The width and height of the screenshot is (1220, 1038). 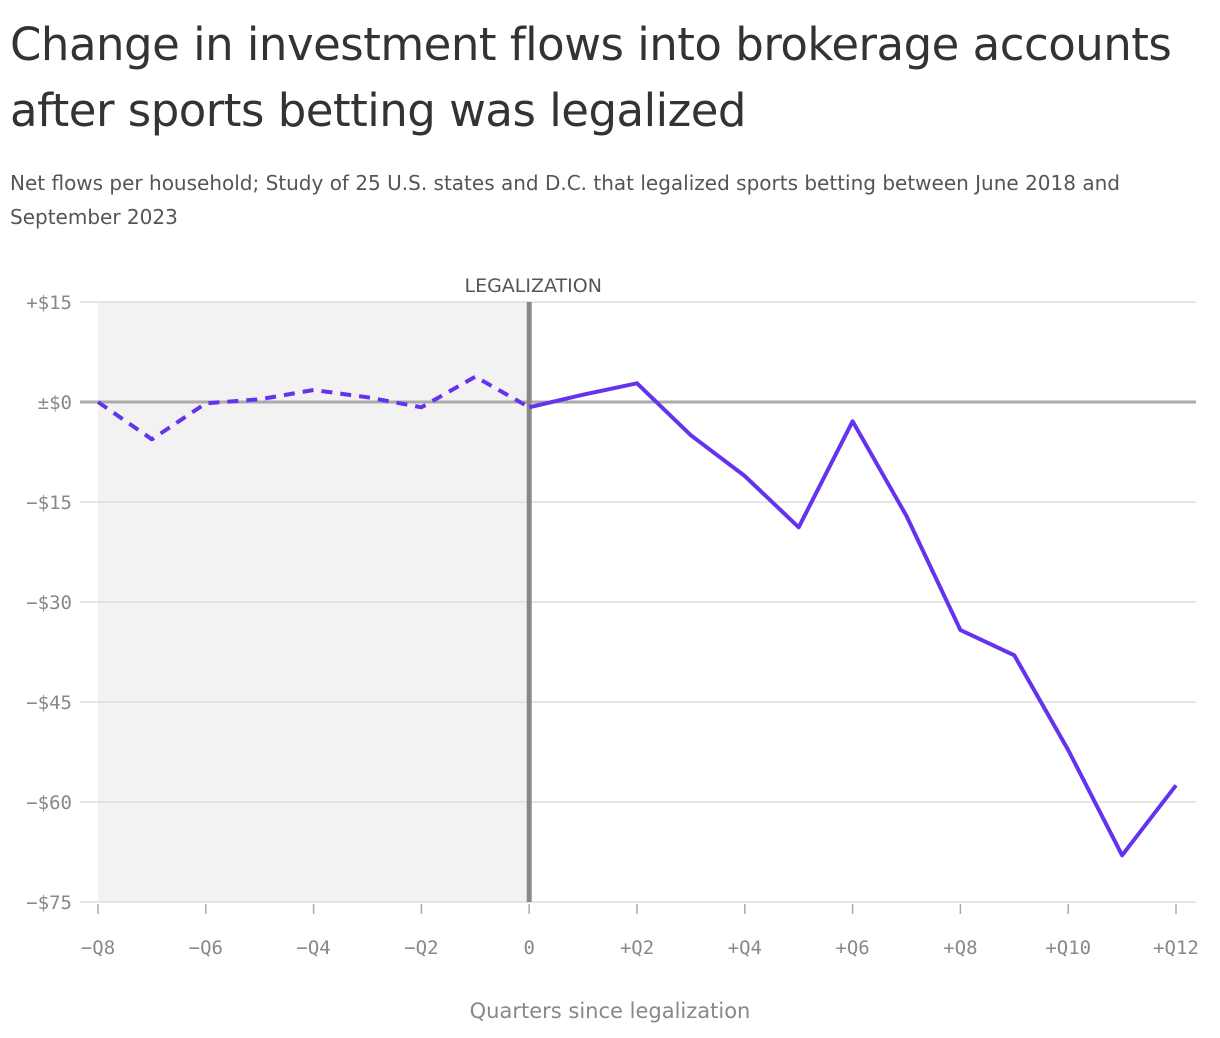 I want to click on series-line-before, so click(x=313, y=408).